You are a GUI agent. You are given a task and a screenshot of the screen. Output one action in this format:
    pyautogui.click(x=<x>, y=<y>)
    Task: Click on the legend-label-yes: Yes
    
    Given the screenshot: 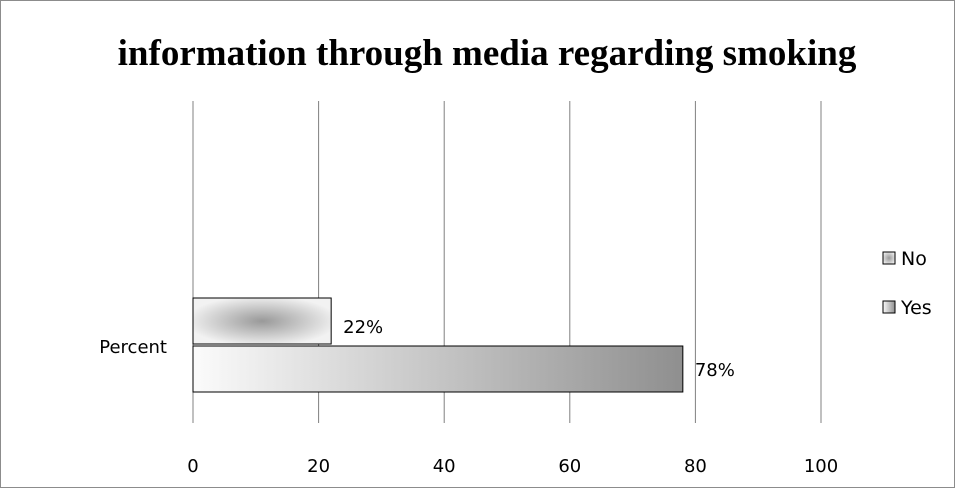 What is the action you would take?
    pyautogui.click(x=916, y=308)
    